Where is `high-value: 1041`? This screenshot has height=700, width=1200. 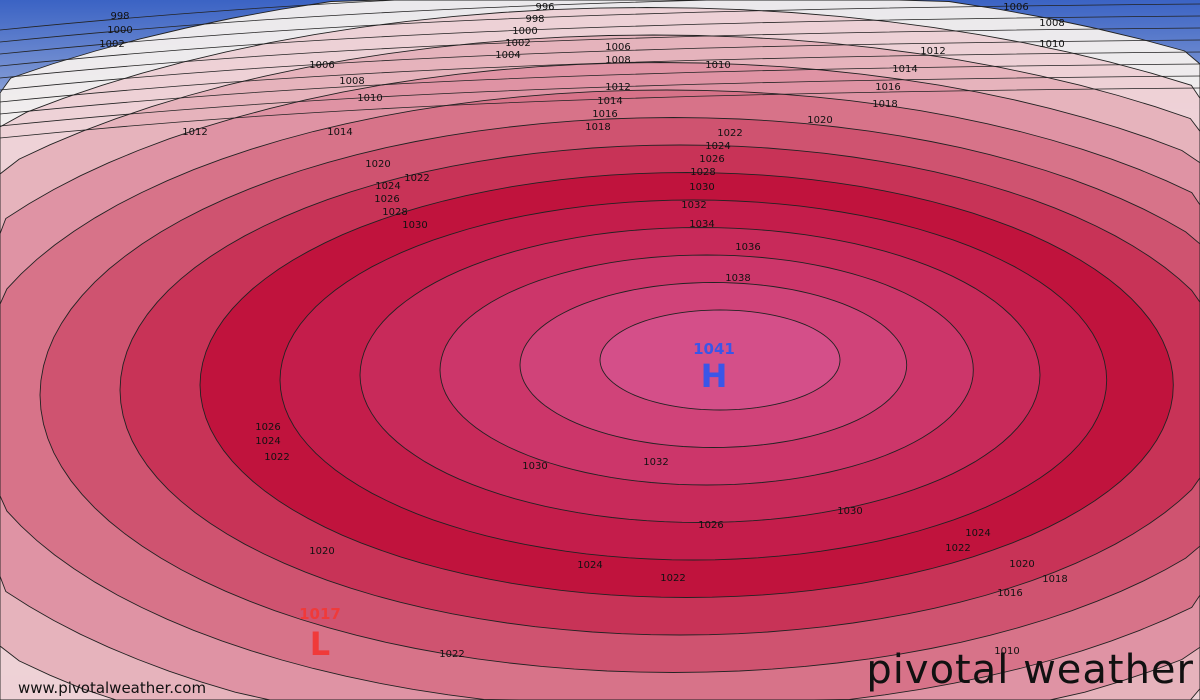 high-value: 1041 is located at coordinates (714, 349).